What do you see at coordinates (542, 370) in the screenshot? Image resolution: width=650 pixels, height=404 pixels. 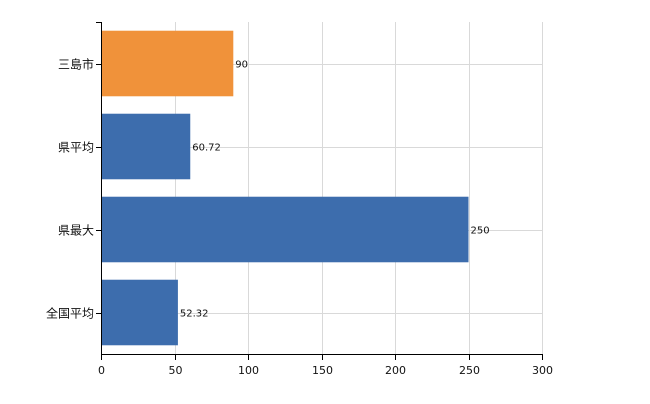 I see `x-tick-label: 300` at bounding box center [542, 370].